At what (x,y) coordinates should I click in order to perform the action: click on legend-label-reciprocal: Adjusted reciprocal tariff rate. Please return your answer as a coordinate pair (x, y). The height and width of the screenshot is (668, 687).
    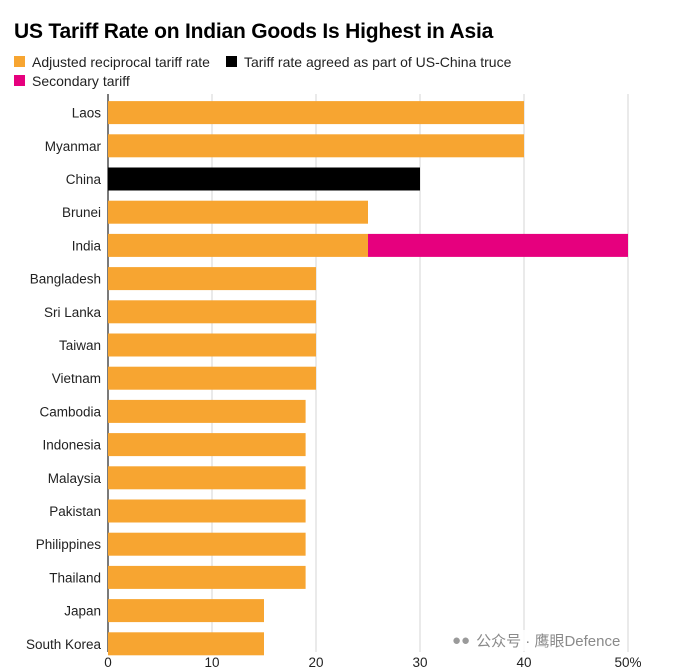
    Looking at the image, I should click on (121, 61).